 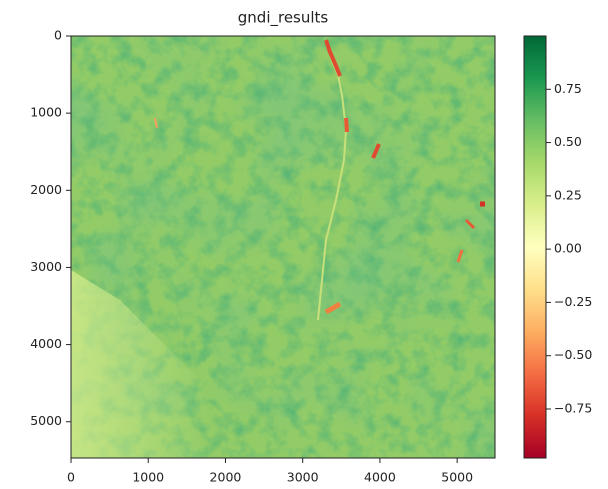 What do you see at coordinates (148, 477) in the screenshot?
I see `x-tick-label: 1000` at bounding box center [148, 477].